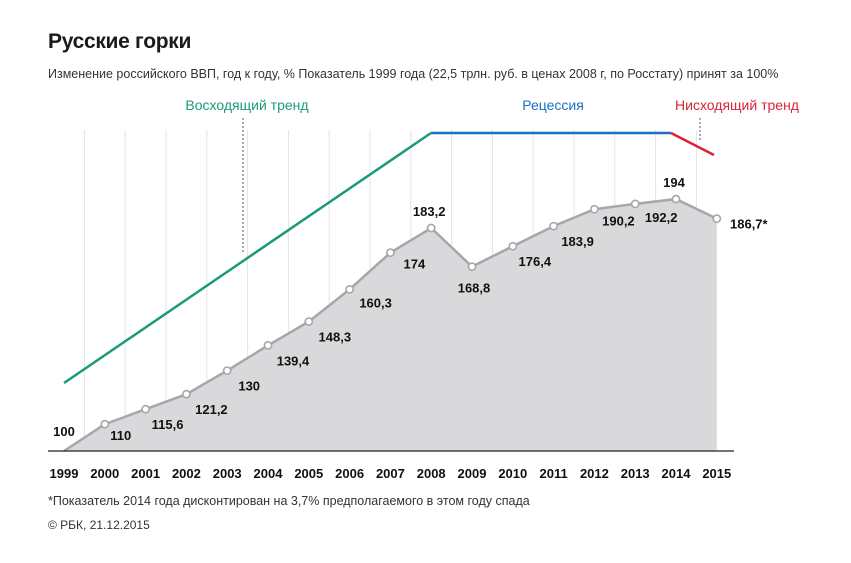  I want to click on x-tick-label: 2012, so click(594, 473).